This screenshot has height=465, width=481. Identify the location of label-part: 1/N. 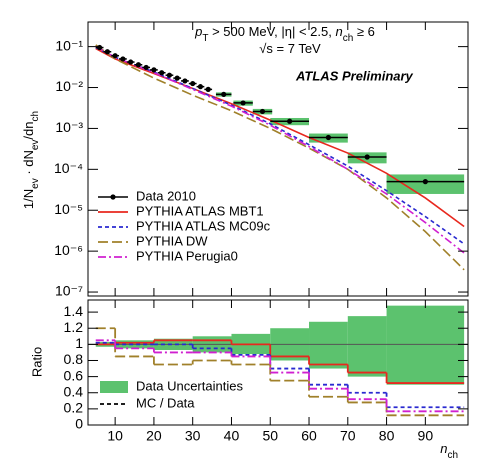
(28, 199).